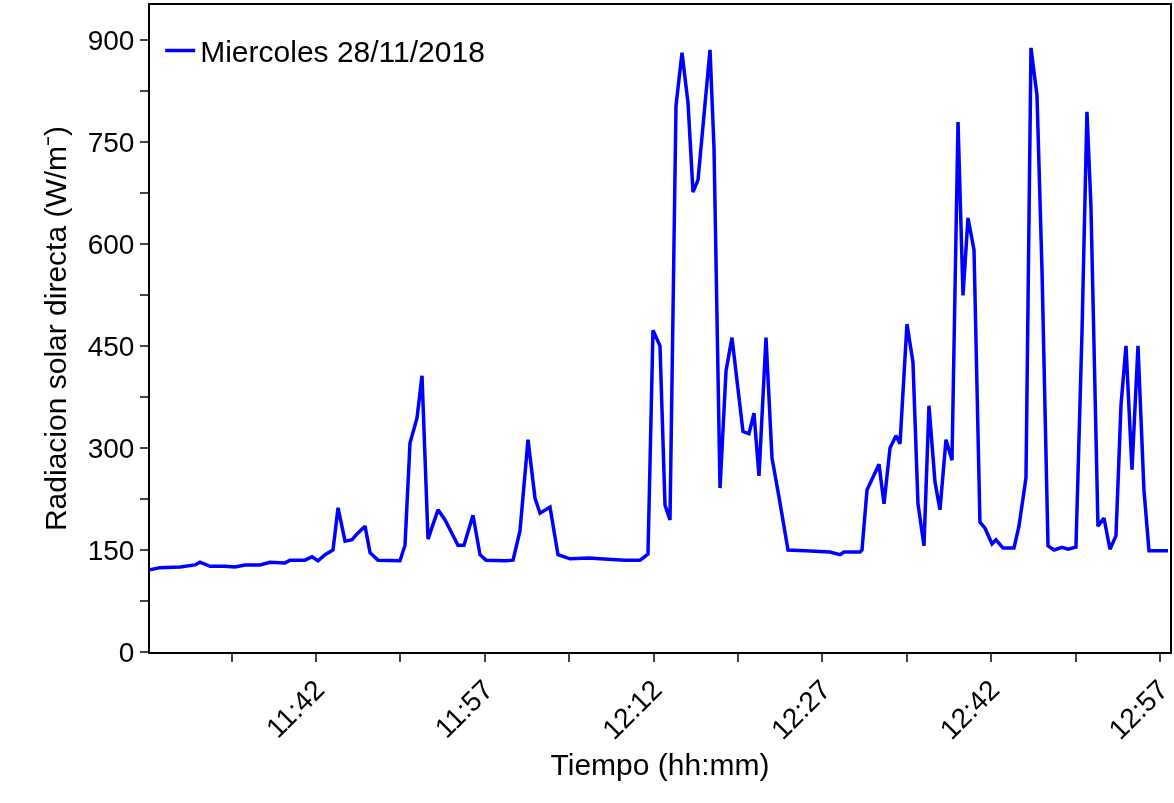 Image resolution: width=1174 pixels, height=803 pixels. I want to click on legend-label: Miercoles 28/11/2018, so click(342, 52).